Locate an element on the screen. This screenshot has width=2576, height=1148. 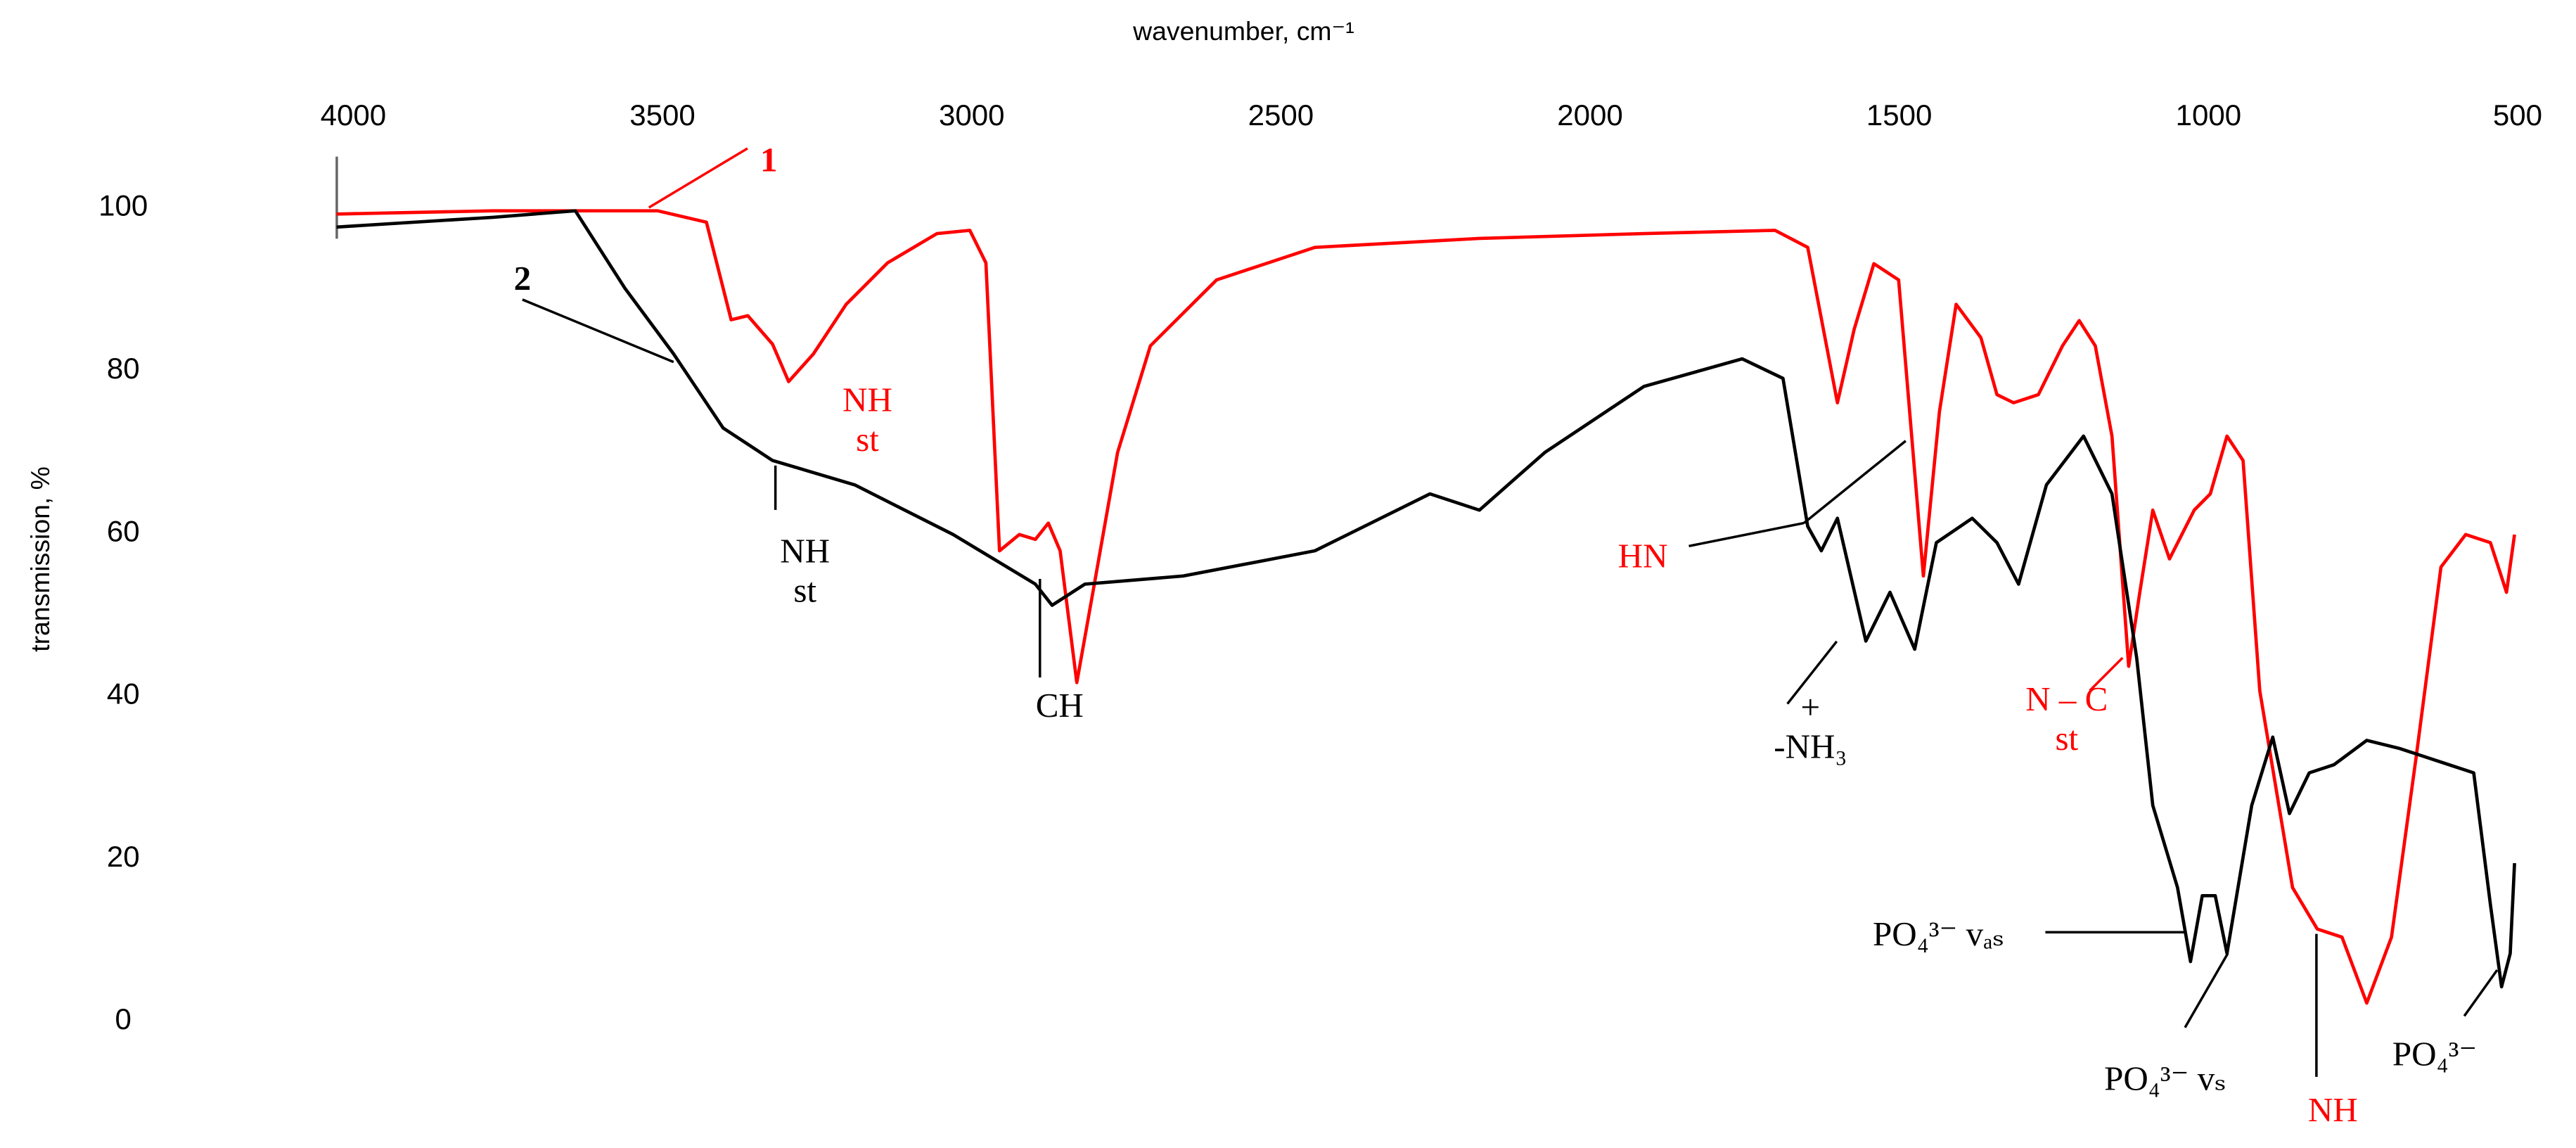
x-tick-label: 1000 is located at coordinates (2209, 115).